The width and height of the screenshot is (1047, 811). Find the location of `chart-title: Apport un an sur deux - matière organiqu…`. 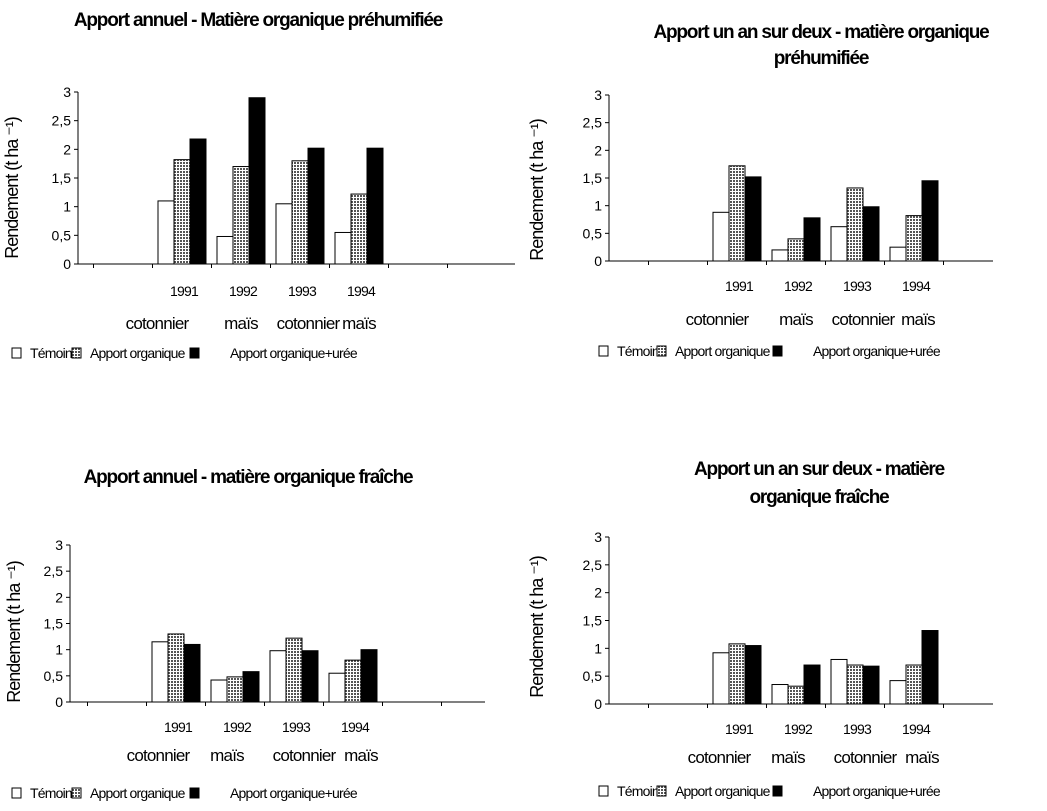

chart-title: Apport un an sur deux - matière organiqu… is located at coordinates (821, 32).